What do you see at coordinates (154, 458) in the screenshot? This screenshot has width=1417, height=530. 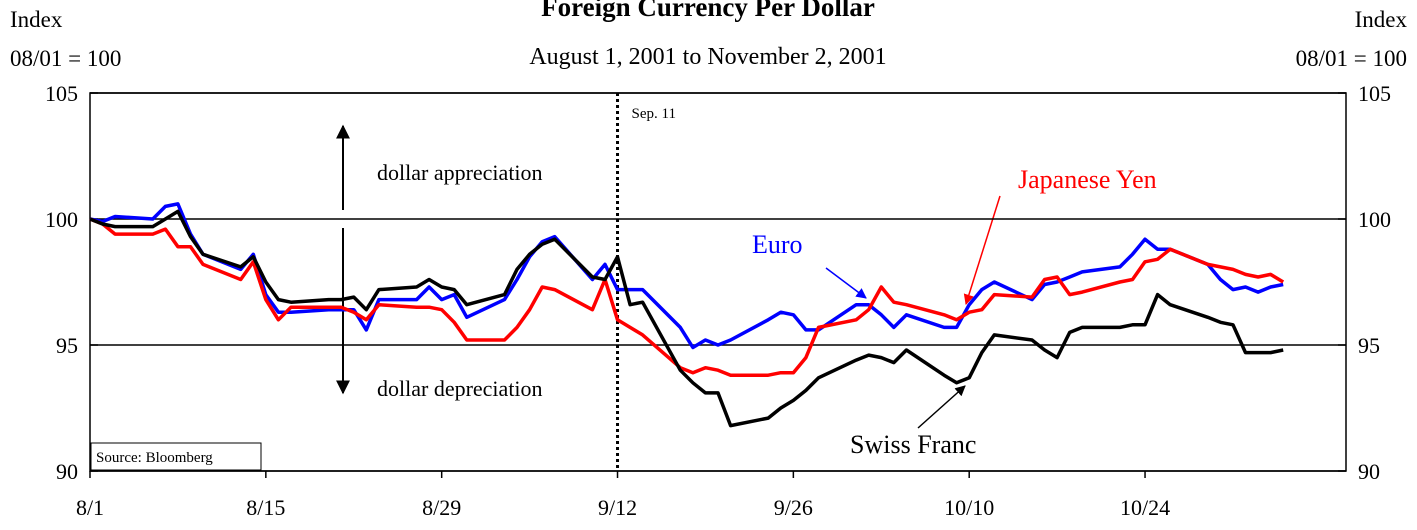 I see `source: Source: Bloomberg` at bounding box center [154, 458].